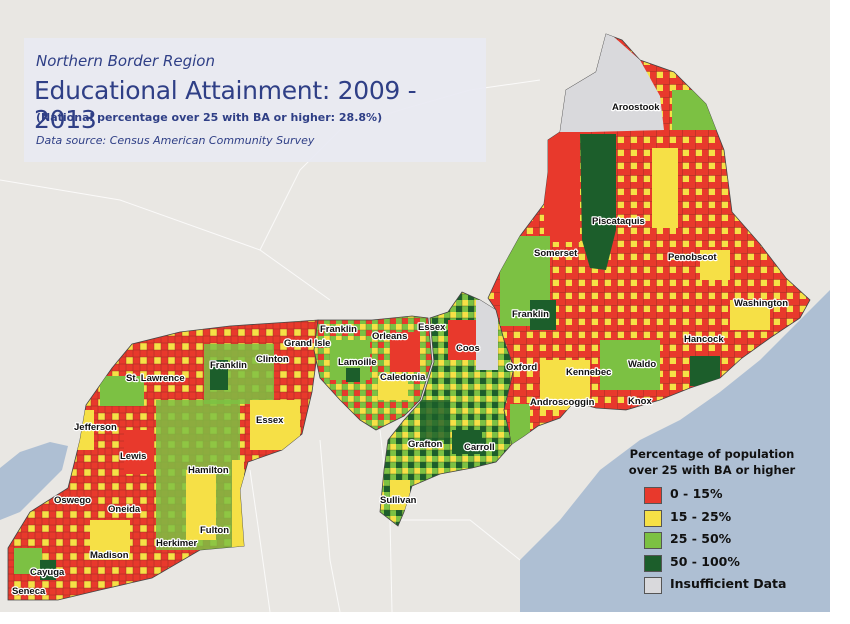 Image resolution: width=850 pixels, height=624 pixels. What do you see at coordinates (109, 555) in the screenshot?
I see `county-label-madison: Madison` at bounding box center [109, 555].